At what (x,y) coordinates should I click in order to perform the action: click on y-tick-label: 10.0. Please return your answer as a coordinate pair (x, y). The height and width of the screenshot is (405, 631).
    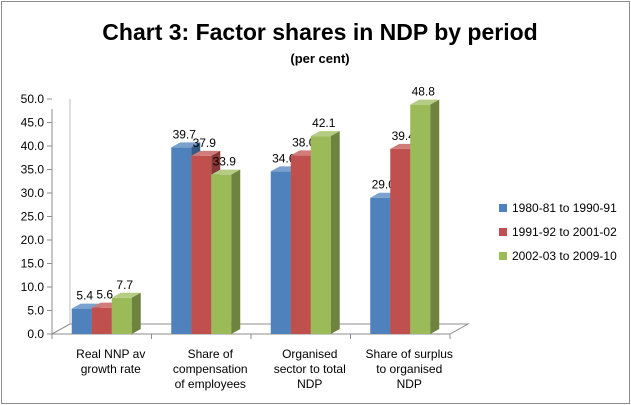
    Looking at the image, I should click on (33, 287).